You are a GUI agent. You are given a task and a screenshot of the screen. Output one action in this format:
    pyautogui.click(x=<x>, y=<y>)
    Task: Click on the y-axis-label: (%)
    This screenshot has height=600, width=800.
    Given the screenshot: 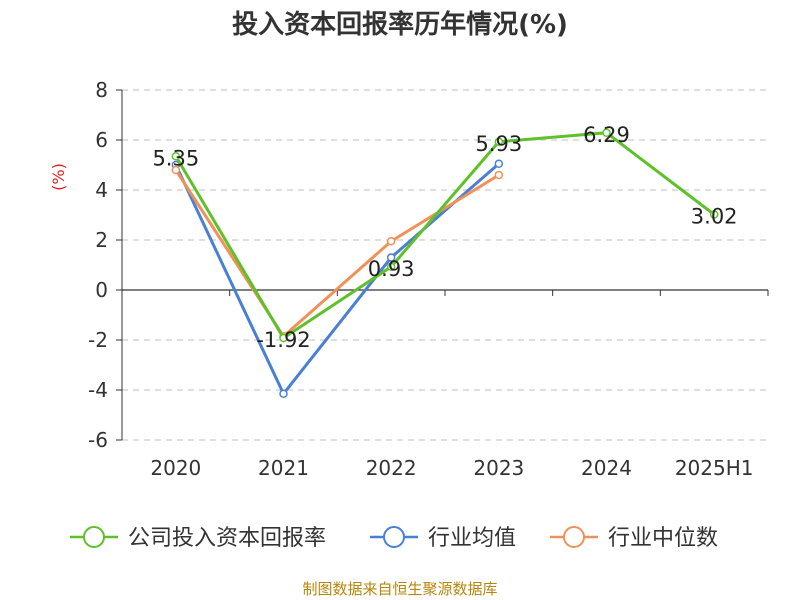 What is the action you would take?
    pyautogui.click(x=58, y=177)
    